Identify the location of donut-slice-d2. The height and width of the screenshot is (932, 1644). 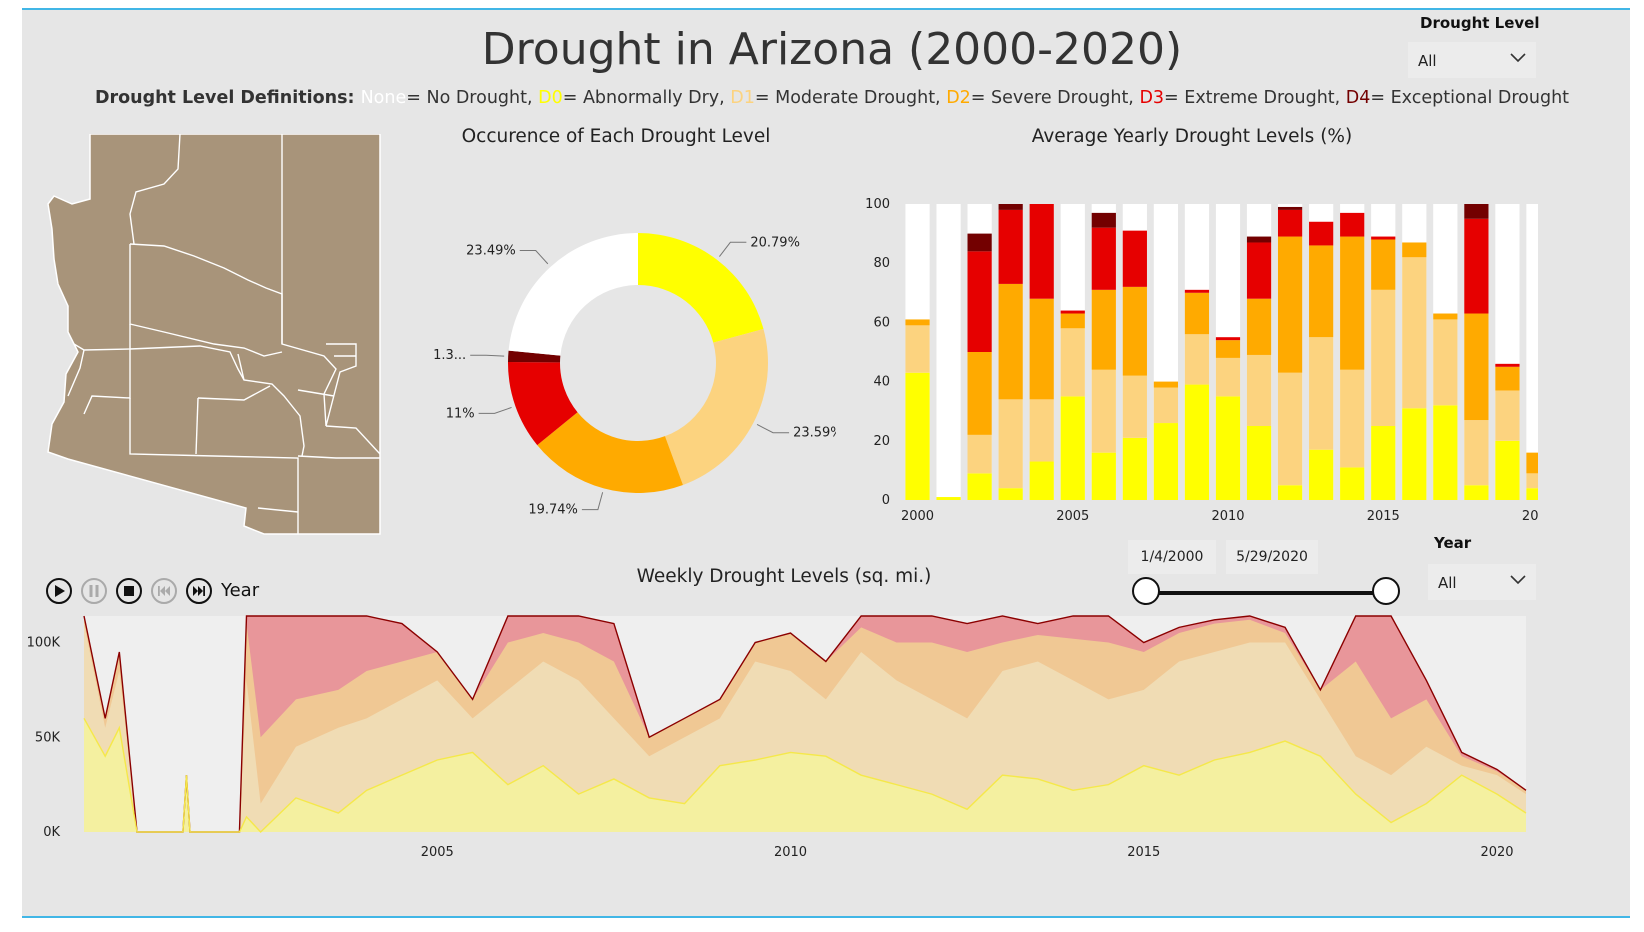
(610, 452).